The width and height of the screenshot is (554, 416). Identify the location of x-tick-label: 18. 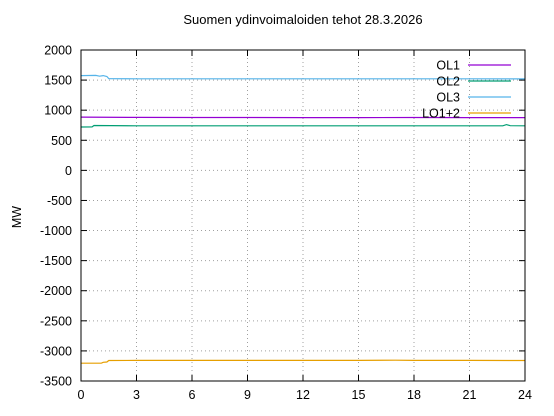
(414, 395).